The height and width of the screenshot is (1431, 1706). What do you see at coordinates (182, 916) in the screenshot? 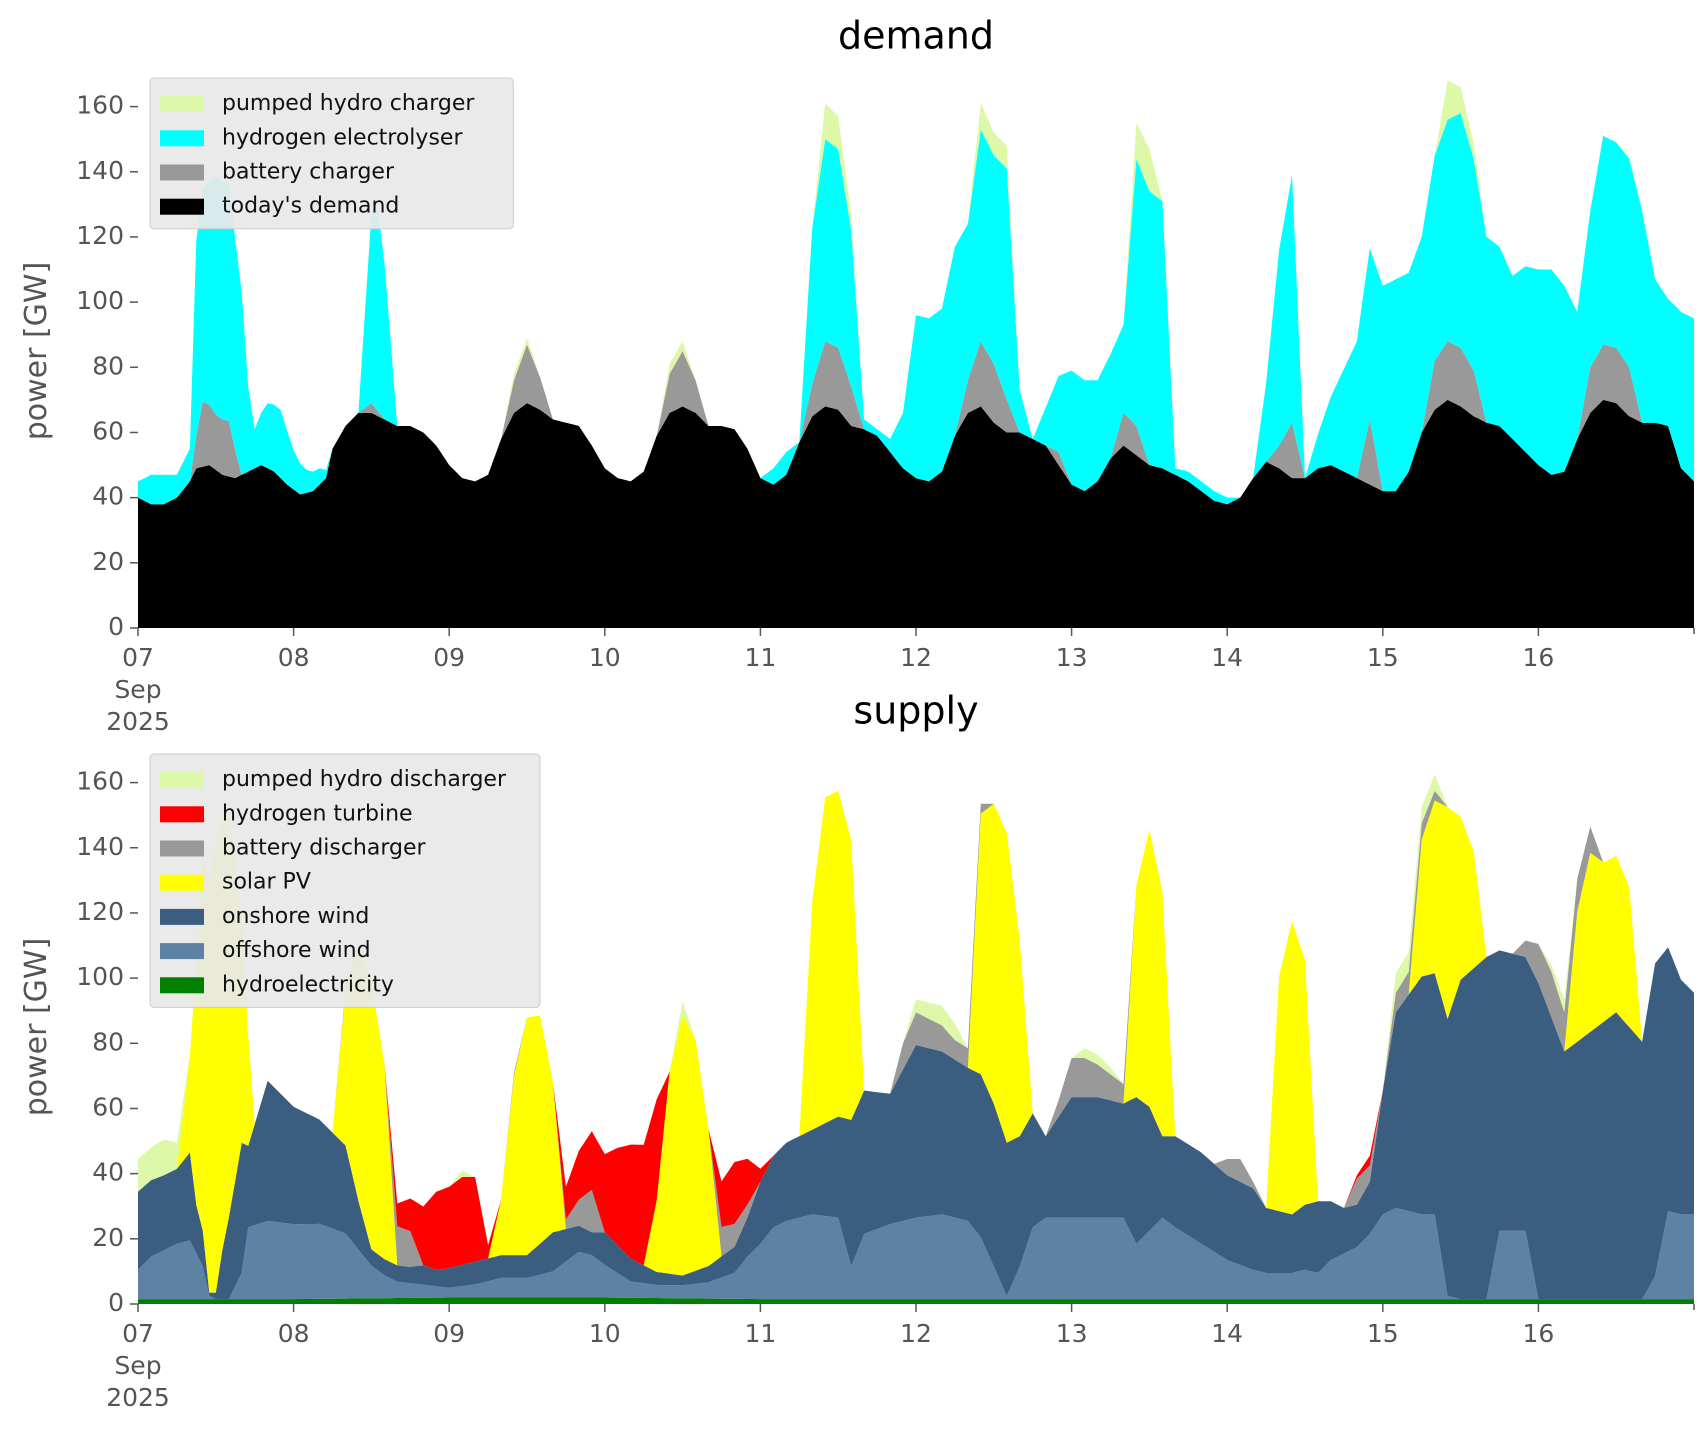
I see `legend-swatch-onshore-wind` at bounding box center [182, 916].